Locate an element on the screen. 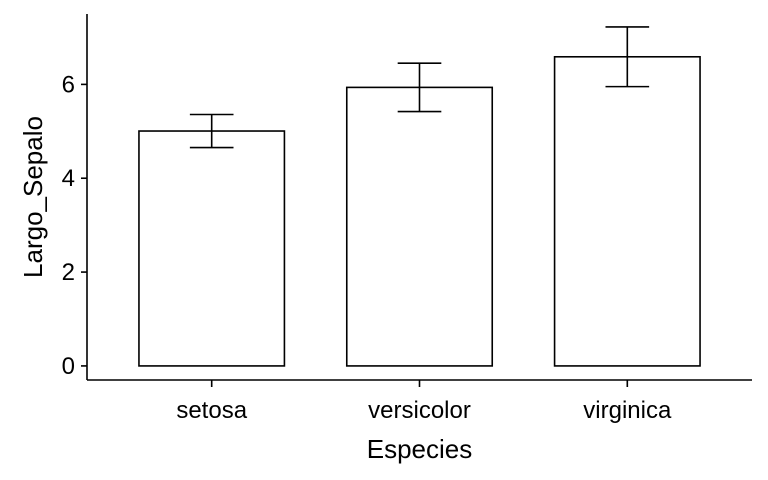 Image resolution: width=768 pixels, height=480 pixels. x-axis-title: Especies is located at coordinates (420, 449).